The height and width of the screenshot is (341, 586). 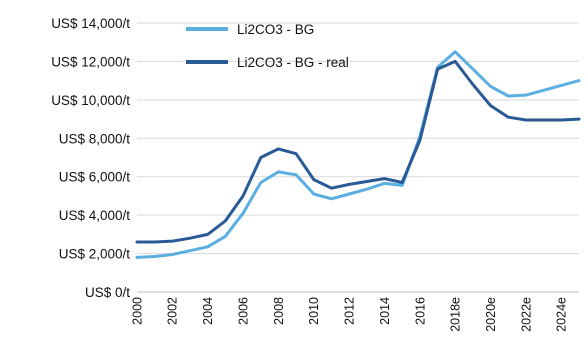 I want to click on y-tick-label: US$ 4,000/t, so click(x=95, y=215).